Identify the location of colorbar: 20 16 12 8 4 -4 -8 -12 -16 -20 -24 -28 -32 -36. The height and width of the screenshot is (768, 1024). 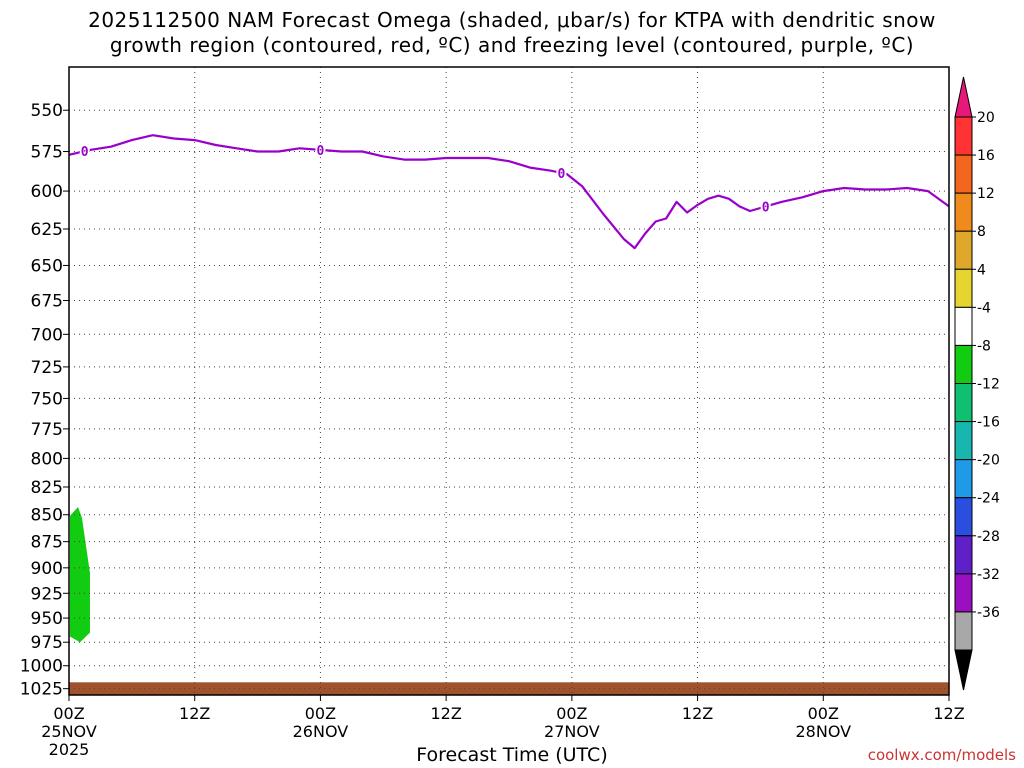
(977, 383).